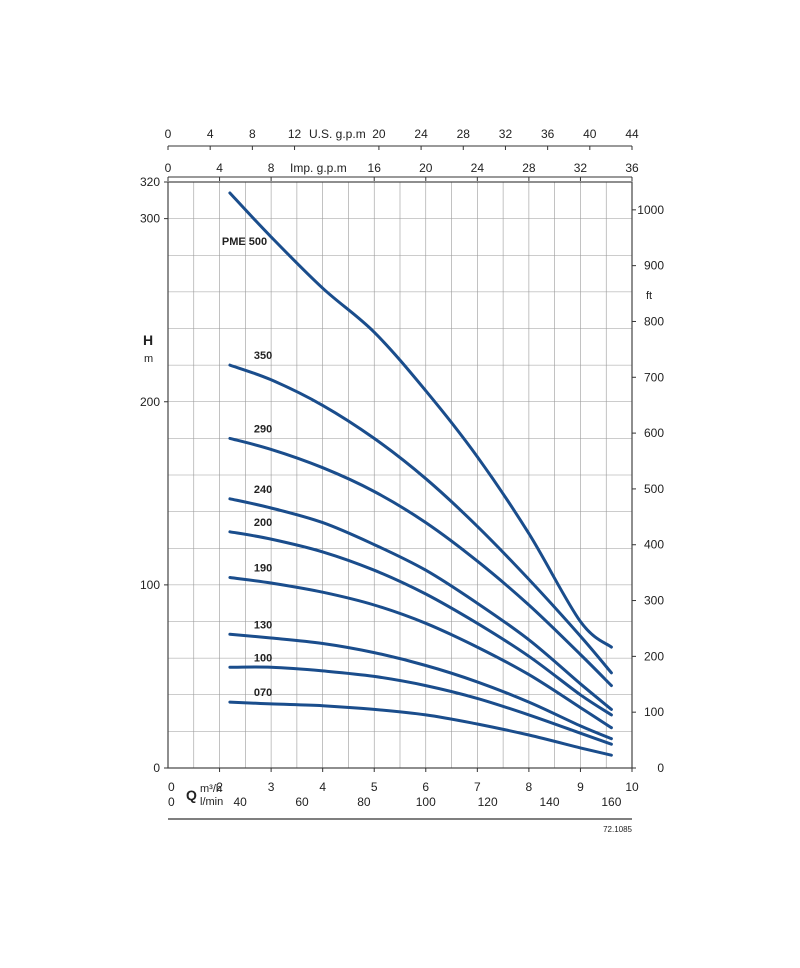 This screenshot has height=968, width=800. I want to click on y-axis-left-ticks: 0 100 200 300 320, so click(154, 475).